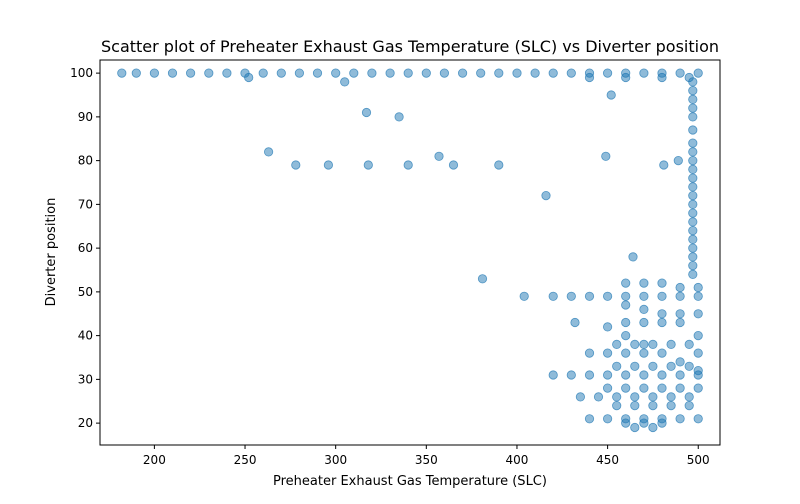 This screenshot has height=504, width=800. Describe the element at coordinates (410, 481) in the screenshot. I see `x-axis-label: Preheater Exhaust Gas Temperature (SLC)` at that location.